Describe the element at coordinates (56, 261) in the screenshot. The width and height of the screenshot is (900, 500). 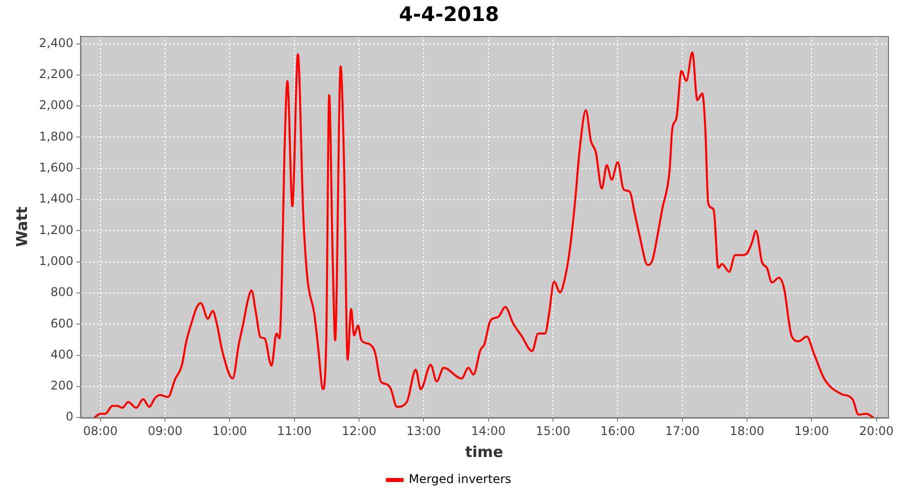
I see `y-tick-label: 1,000` at that location.